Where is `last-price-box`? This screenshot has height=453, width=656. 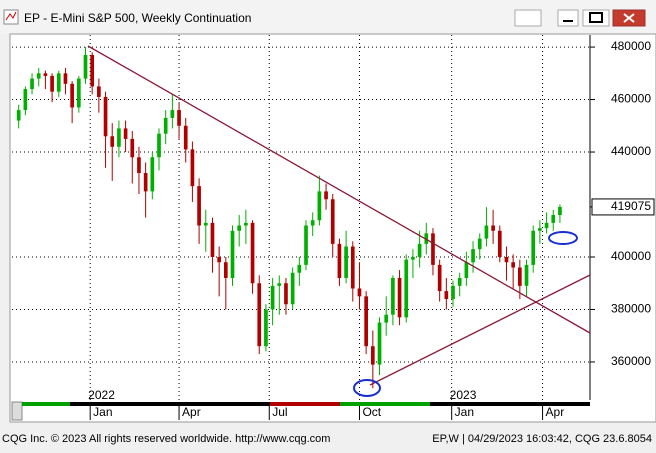
last-price-box is located at coordinates (623, 207).